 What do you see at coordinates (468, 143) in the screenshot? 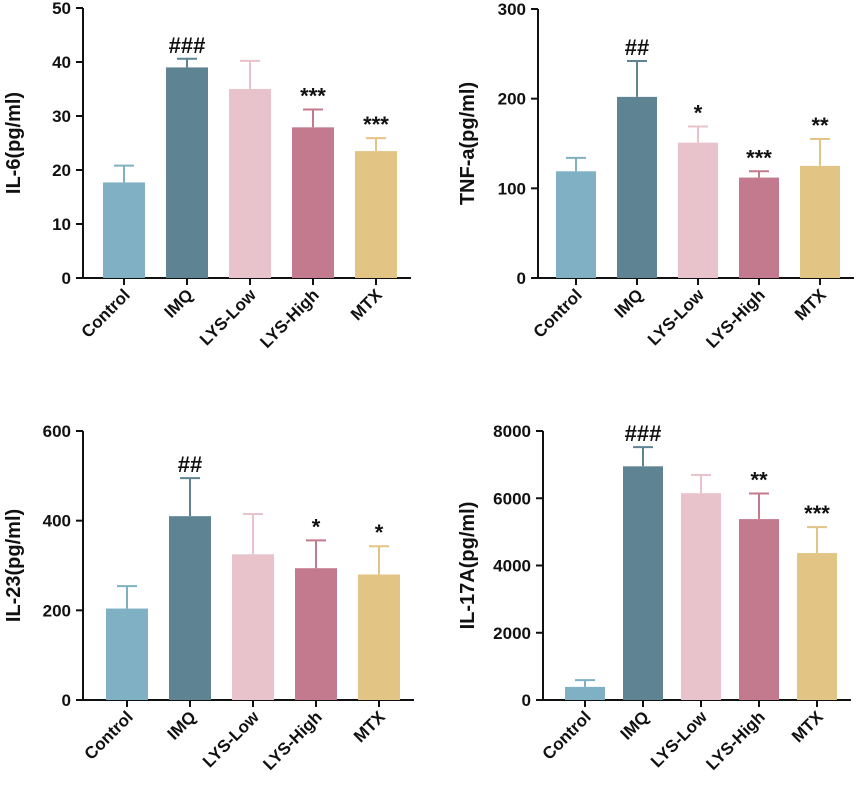
I see `y-axis-label: TNF-a(pg/ml)` at bounding box center [468, 143].